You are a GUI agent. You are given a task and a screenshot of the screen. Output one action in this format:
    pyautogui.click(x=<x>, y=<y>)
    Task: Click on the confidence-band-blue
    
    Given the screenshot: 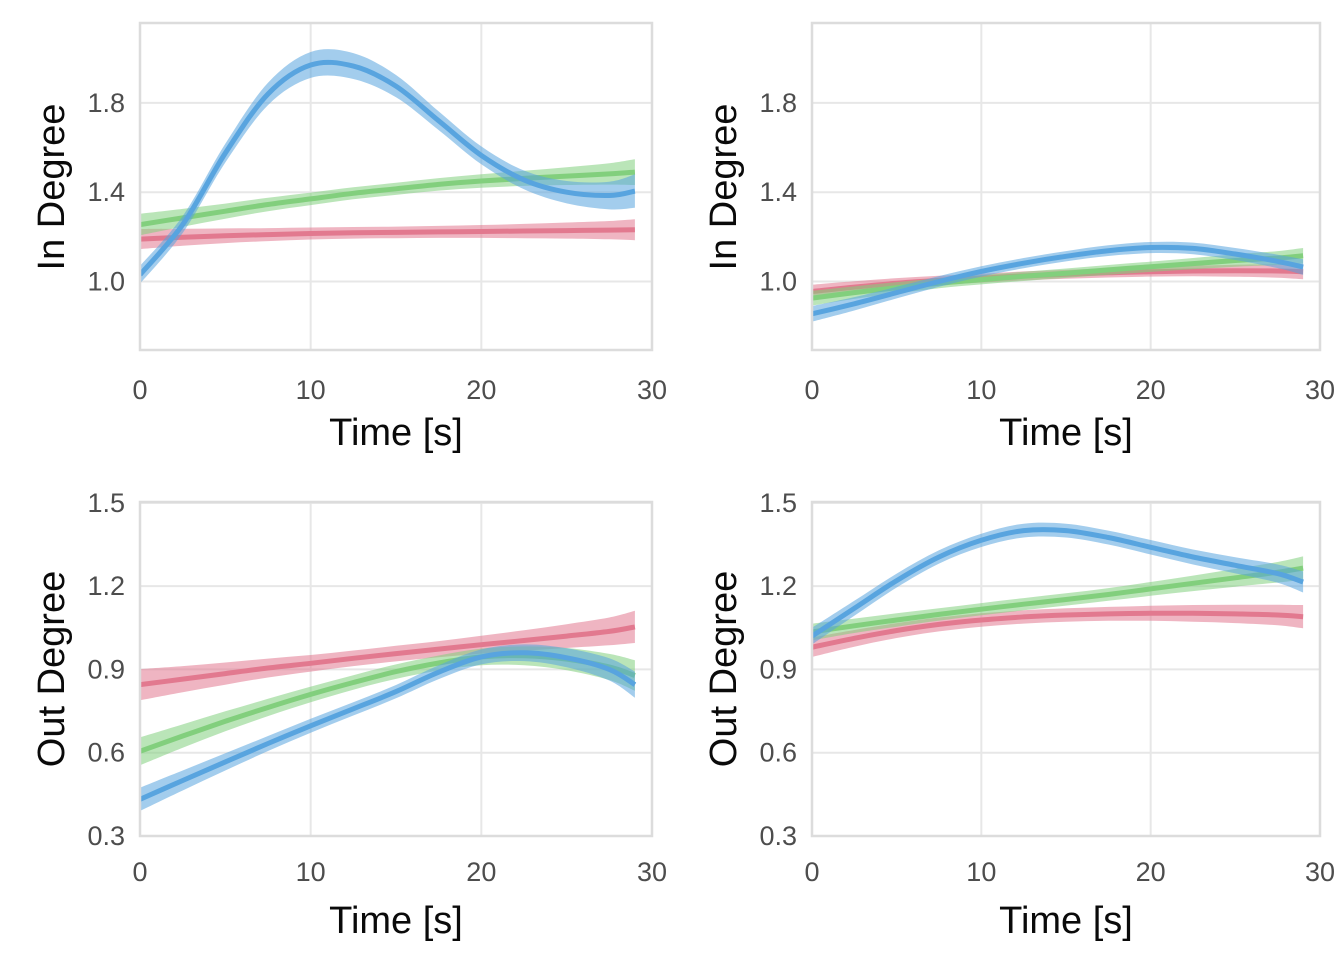 What is the action you would take?
    pyautogui.click(x=387, y=166)
    